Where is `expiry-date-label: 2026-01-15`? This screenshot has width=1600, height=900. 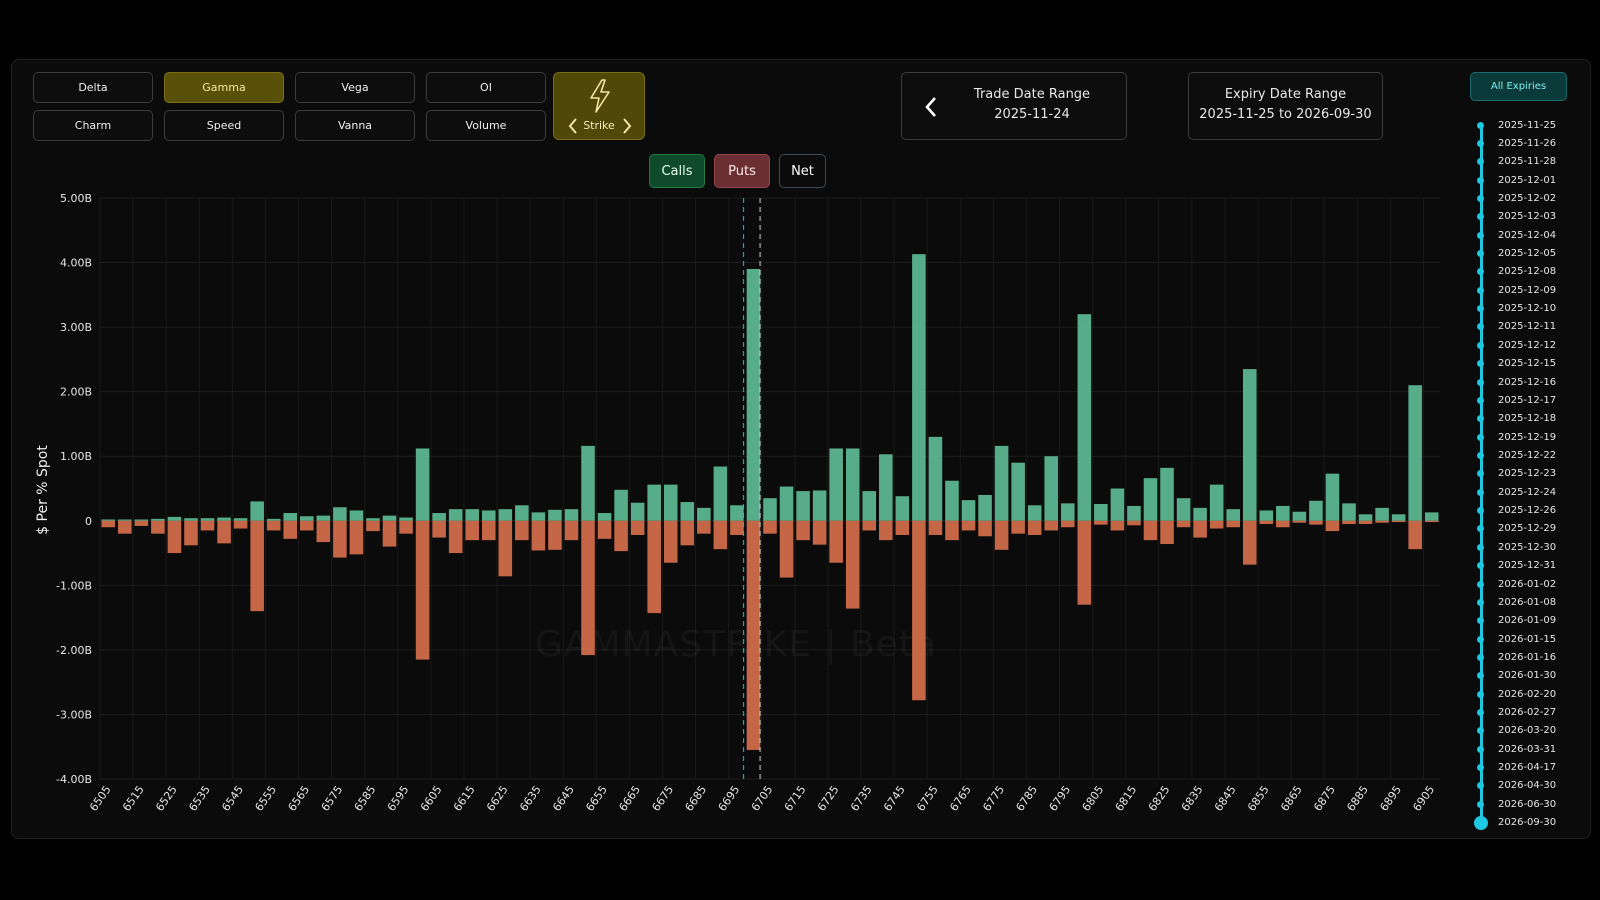
expiry-date-label: 2026-01-15 is located at coordinates (1527, 639).